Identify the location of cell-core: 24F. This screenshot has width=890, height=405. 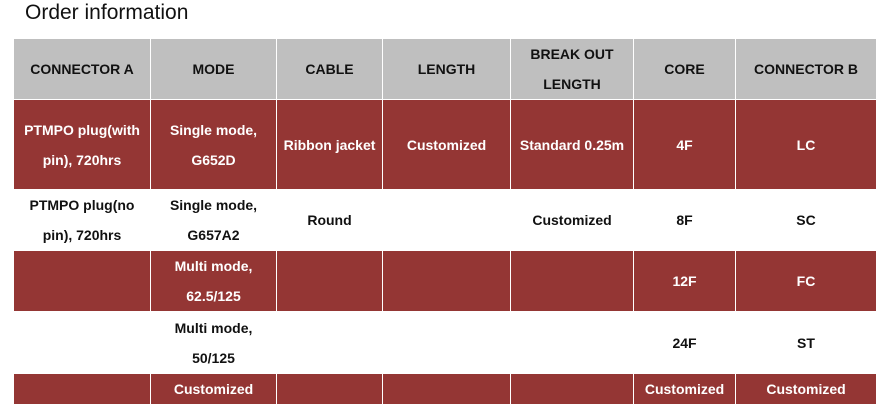
(684, 342).